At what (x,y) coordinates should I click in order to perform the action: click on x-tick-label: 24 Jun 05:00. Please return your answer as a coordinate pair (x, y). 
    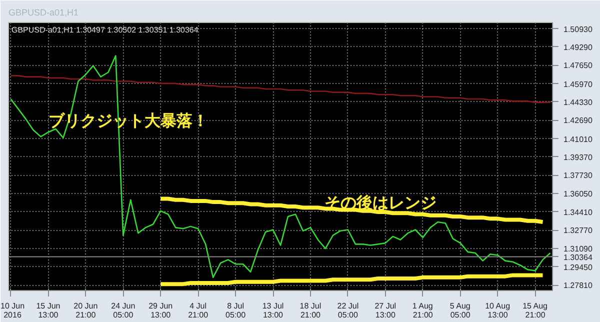
    Looking at the image, I should click on (123, 311).